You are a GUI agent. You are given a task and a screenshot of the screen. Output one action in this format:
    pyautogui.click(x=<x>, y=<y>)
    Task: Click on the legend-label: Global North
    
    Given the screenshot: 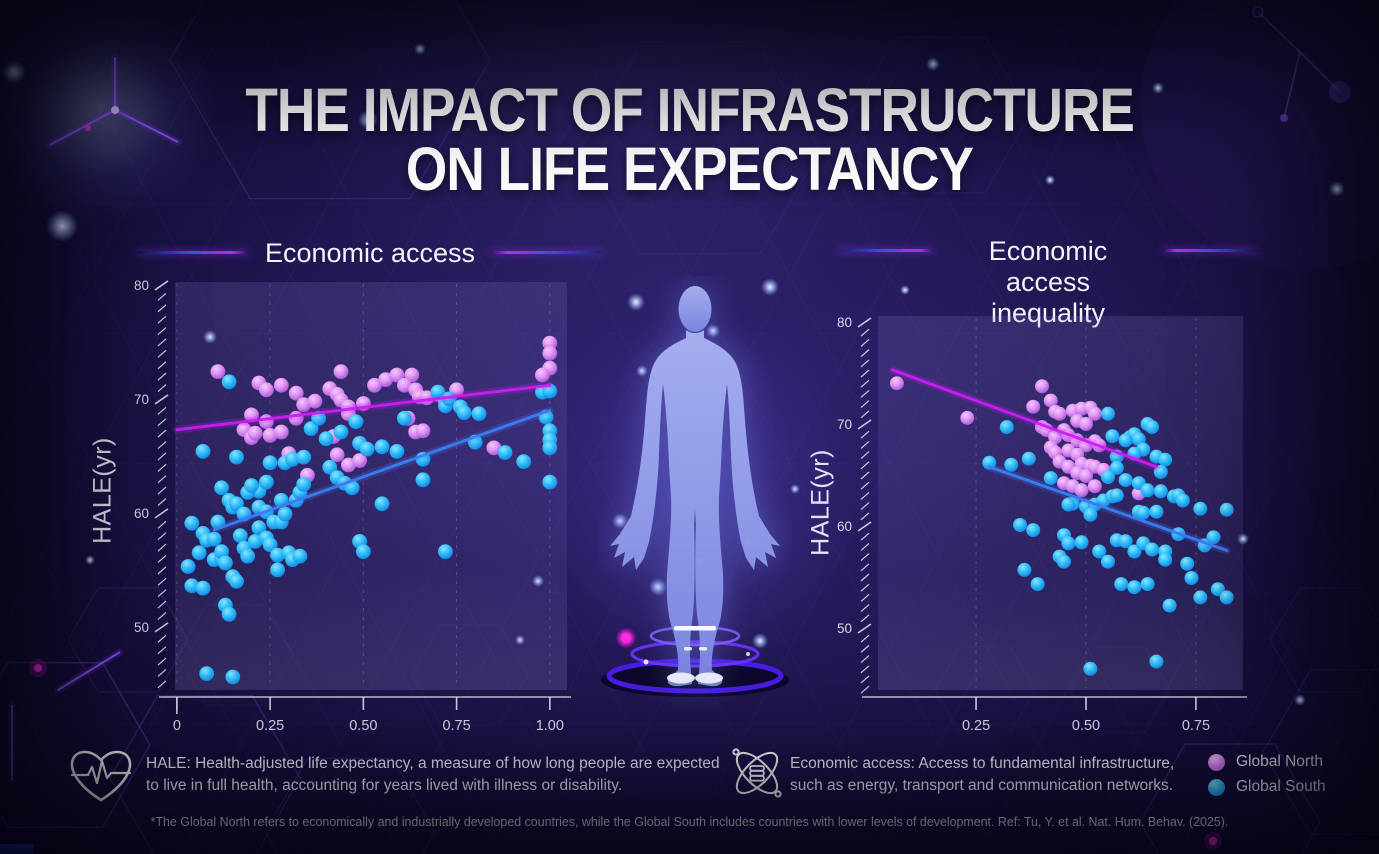 What is the action you would take?
    pyautogui.click(x=1280, y=761)
    